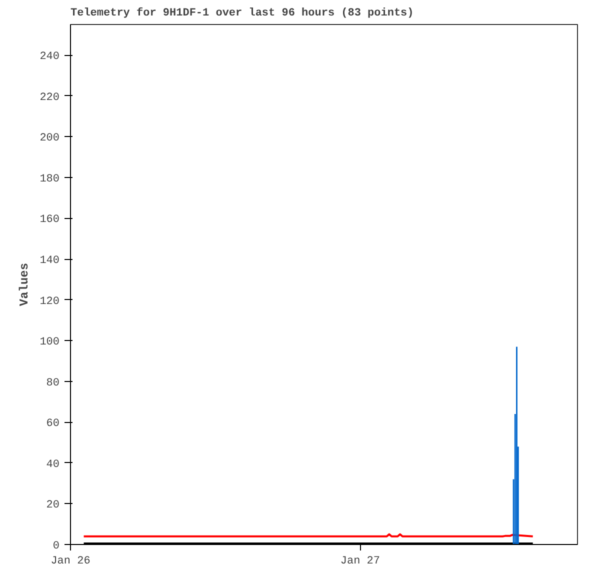 The image size is (597, 579). I want to click on chart-title: Telemetry for 9H1DF-1 over last 96 hours (83 points), so click(242, 13).